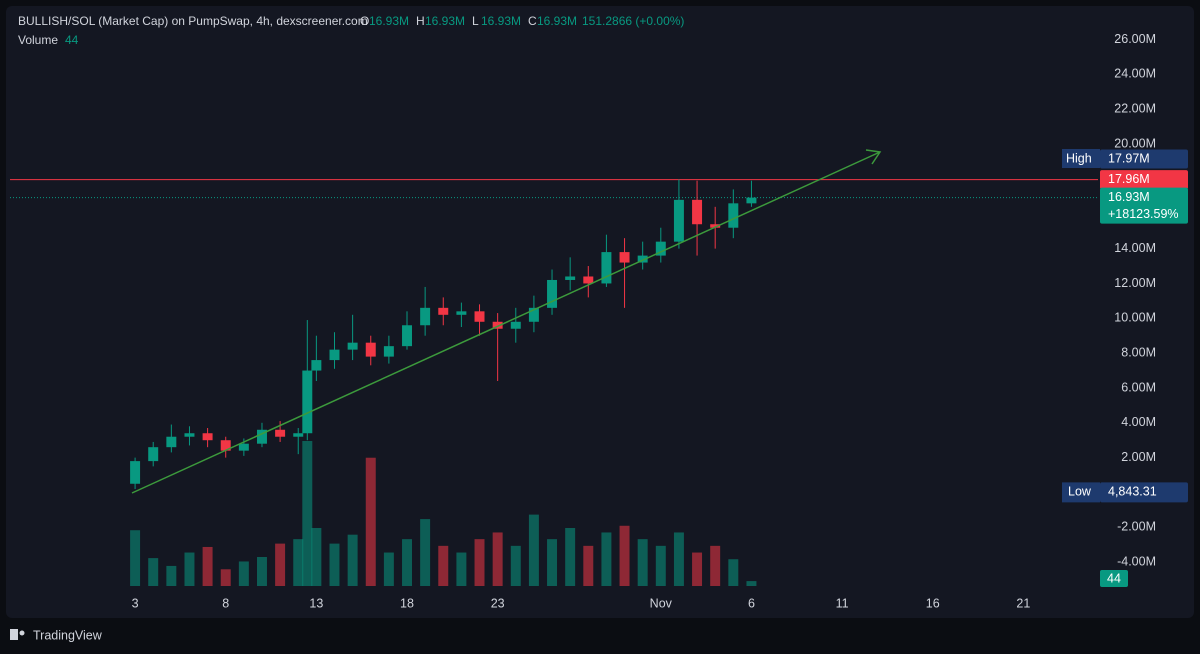 The width and height of the screenshot is (1200, 654). Describe the element at coordinates (1135, 248) in the screenshot. I see `y-tick-label: 14.00M` at that location.